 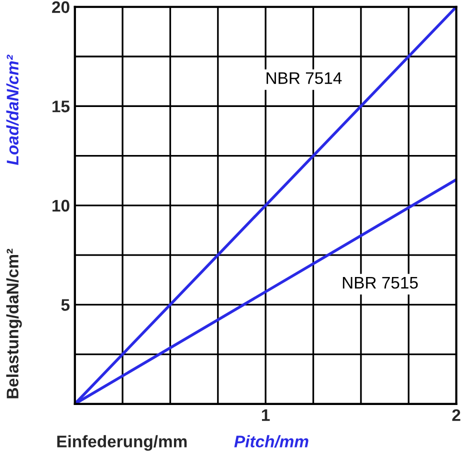 I want to click on x-tick-label: 2, so click(x=456, y=415).